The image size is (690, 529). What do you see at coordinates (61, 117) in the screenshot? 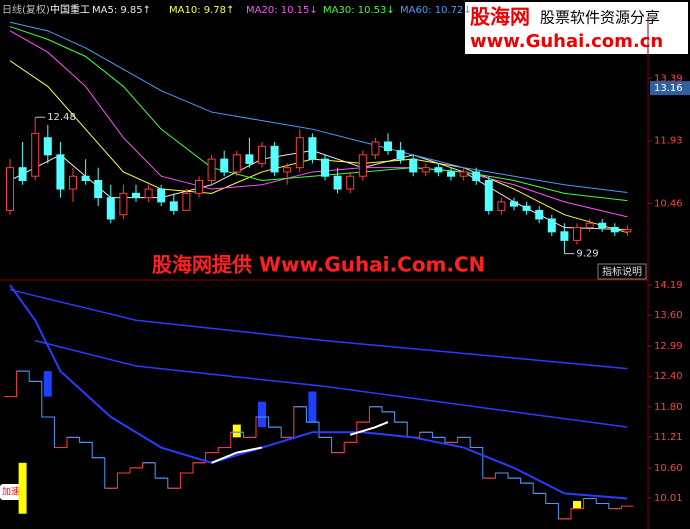
I see `annotation-label: 12.48` at bounding box center [61, 117].